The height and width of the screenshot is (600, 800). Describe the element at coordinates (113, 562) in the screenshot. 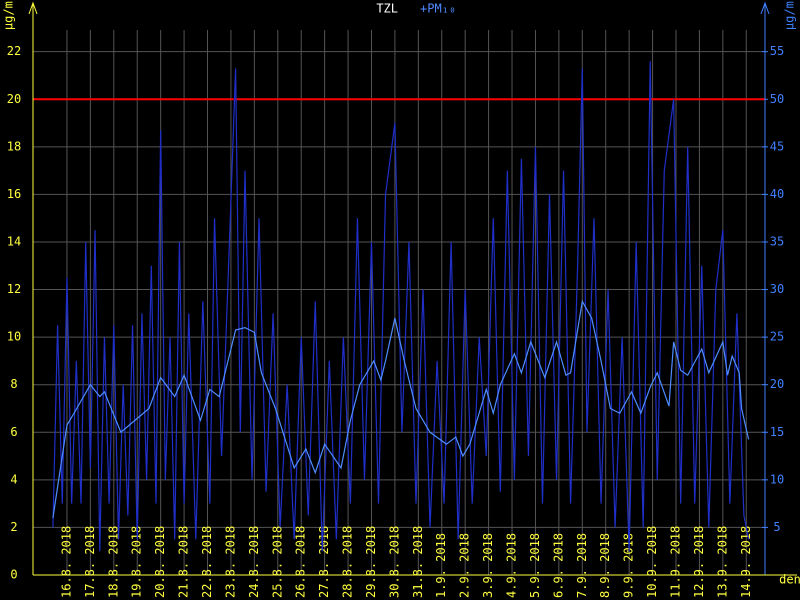

I see `x-tick-label: 18.8. 2018` at that location.